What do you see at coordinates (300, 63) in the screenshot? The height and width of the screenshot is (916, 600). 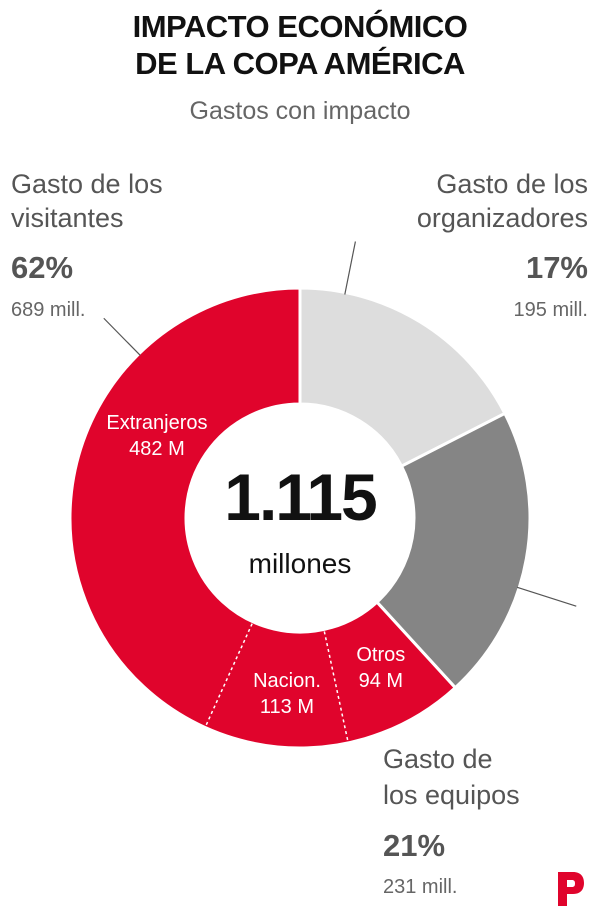 I see `chart-title-line-2: DE LA COPA AMÉRICA` at bounding box center [300, 63].